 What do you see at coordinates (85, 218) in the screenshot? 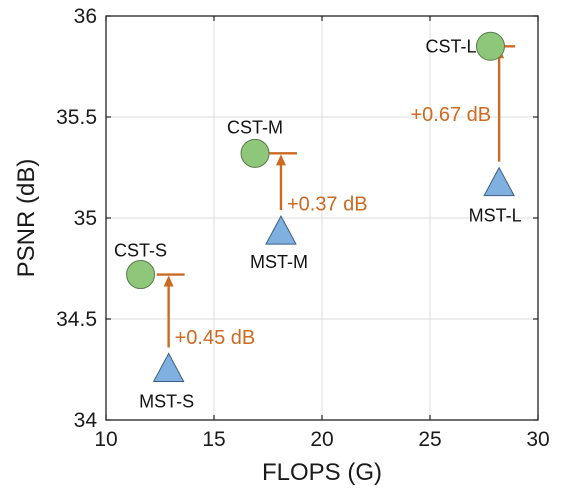
I see `y-tick-label: 35` at bounding box center [85, 218].